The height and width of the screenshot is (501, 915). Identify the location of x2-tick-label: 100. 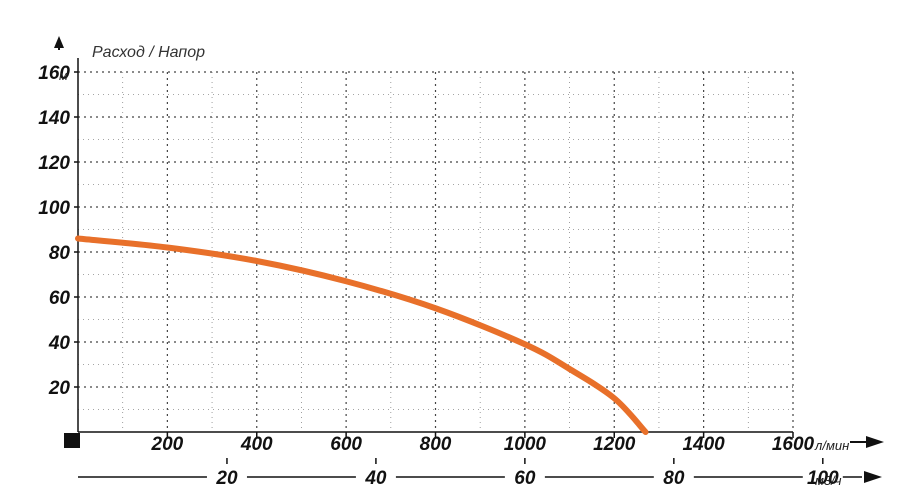
(823, 478).